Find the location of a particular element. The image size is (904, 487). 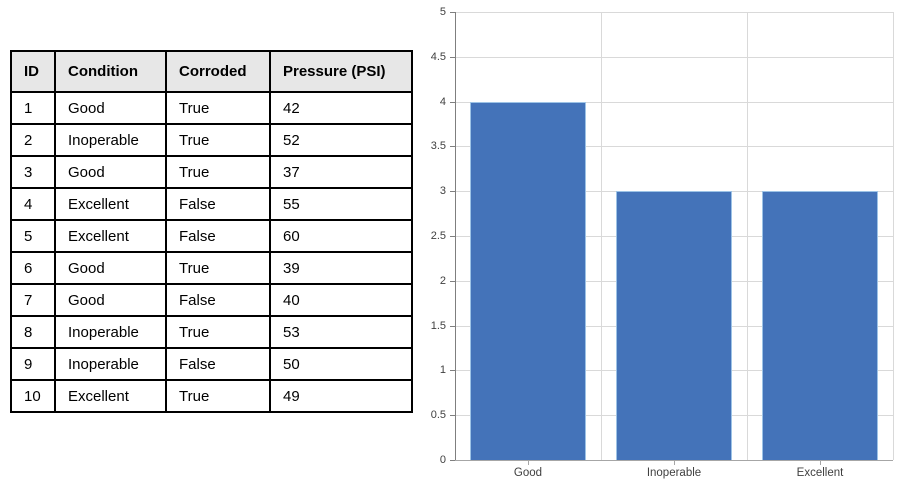

table-row: 3 Good True 37 is located at coordinates (211, 172).